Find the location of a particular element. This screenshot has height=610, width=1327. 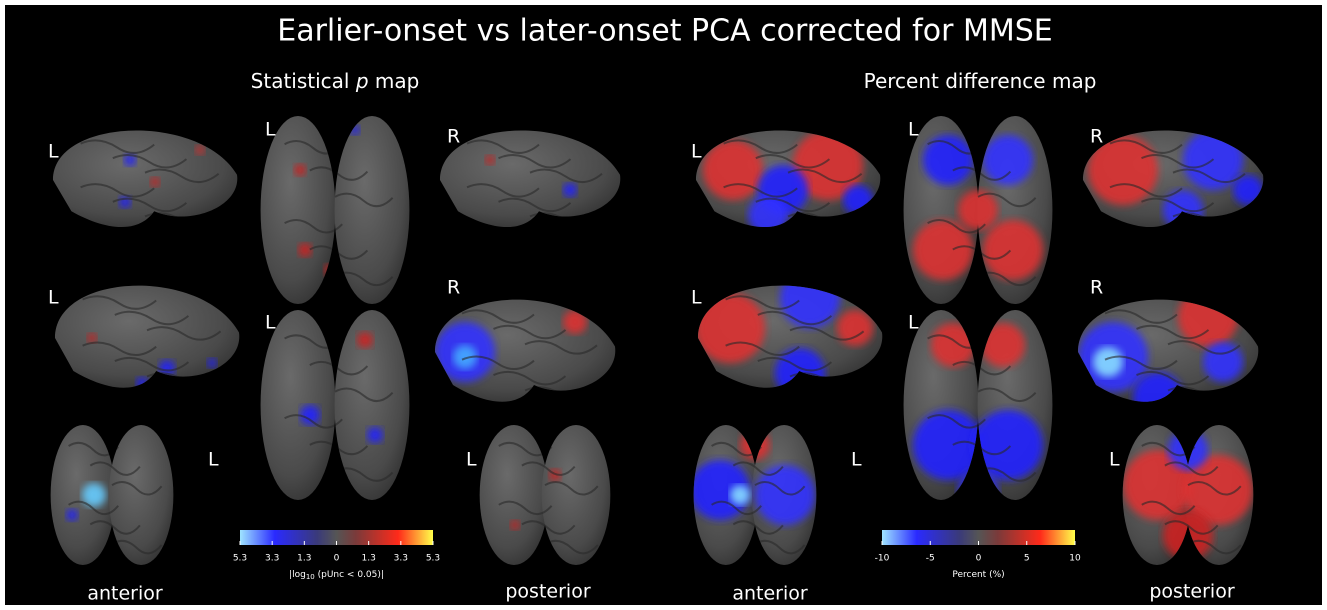

panel-title-part: Statistical is located at coordinates (303, 81).